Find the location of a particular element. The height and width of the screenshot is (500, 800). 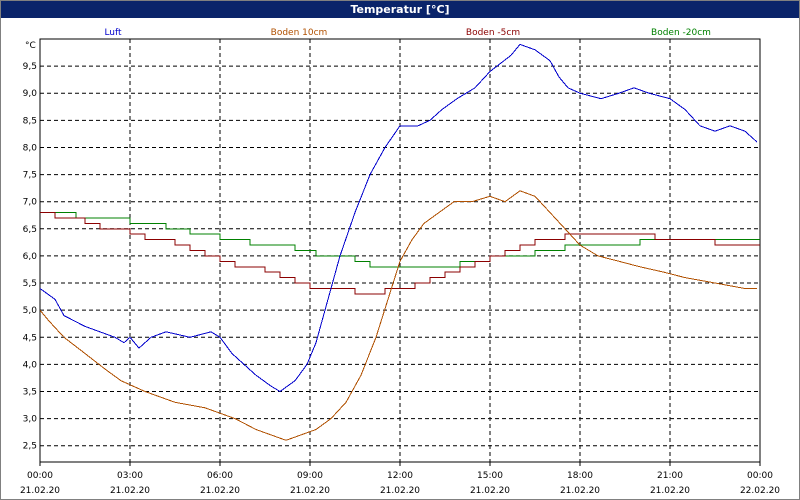

y-tick-label: 7,0 is located at coordinates (30, 203).